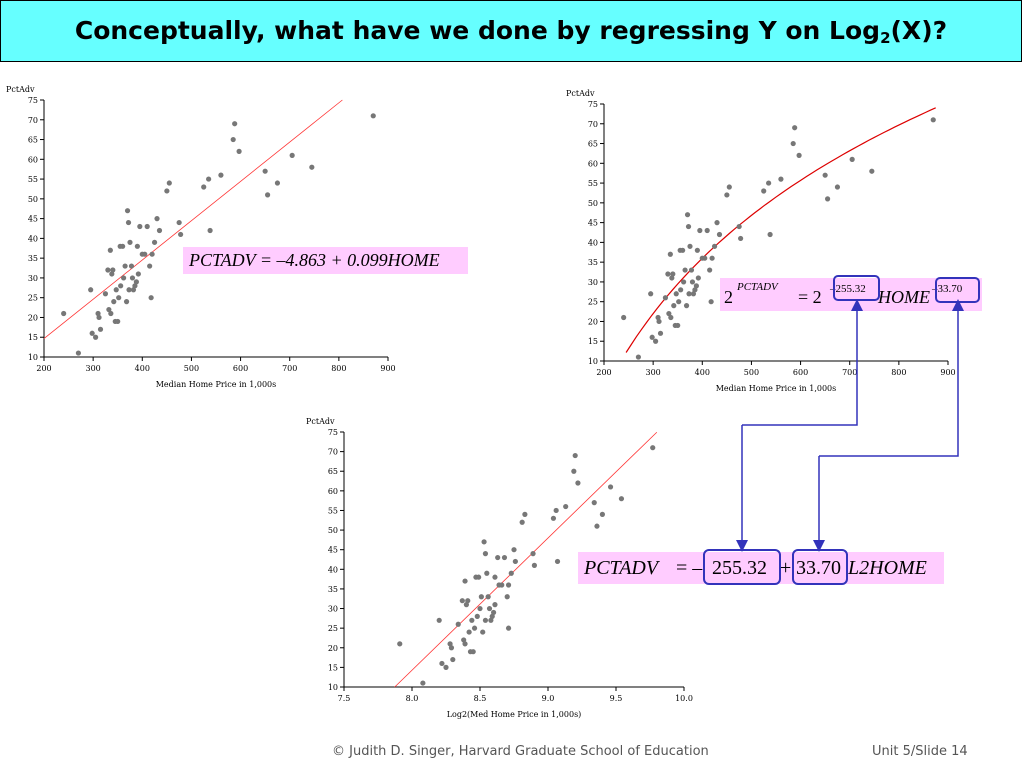 The width and height of the screenshot is (1024, 768). I want to click on y-axis-label: PctAdv, so click(20, 89).